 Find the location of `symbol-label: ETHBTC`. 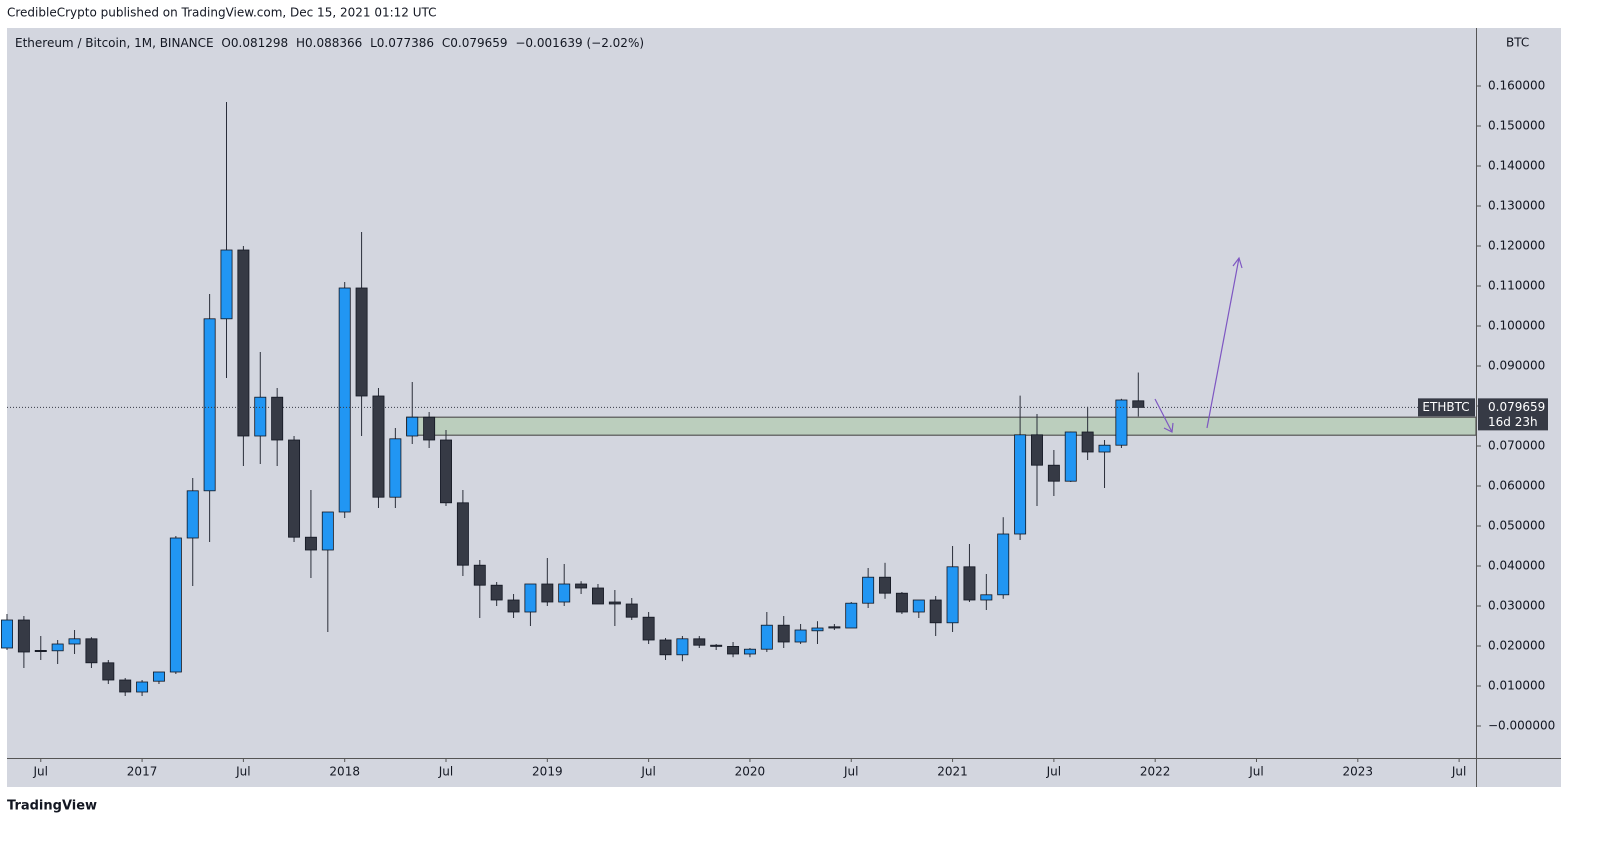

symbol-label: ETHBTC is located at coordinates (1445, 407).